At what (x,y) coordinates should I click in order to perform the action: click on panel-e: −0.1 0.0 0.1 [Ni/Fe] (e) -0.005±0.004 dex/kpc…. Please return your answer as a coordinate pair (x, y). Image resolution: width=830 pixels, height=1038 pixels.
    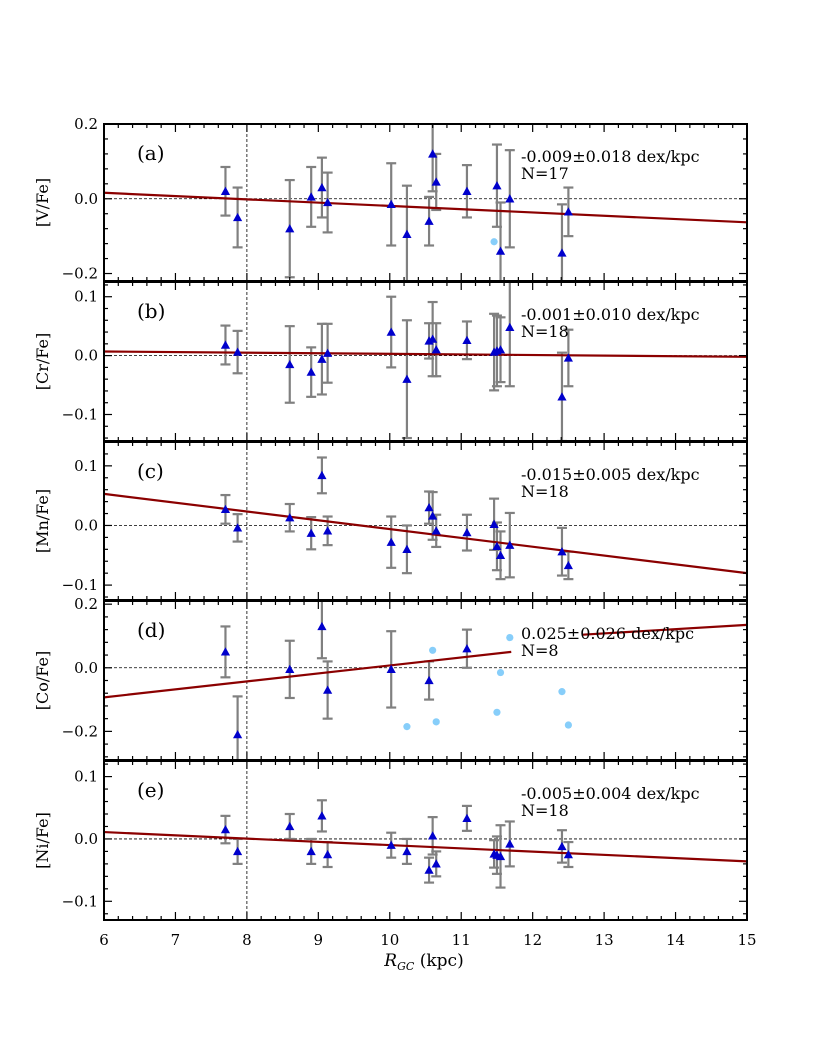
    Looking at the image, I should click on (390, 840).